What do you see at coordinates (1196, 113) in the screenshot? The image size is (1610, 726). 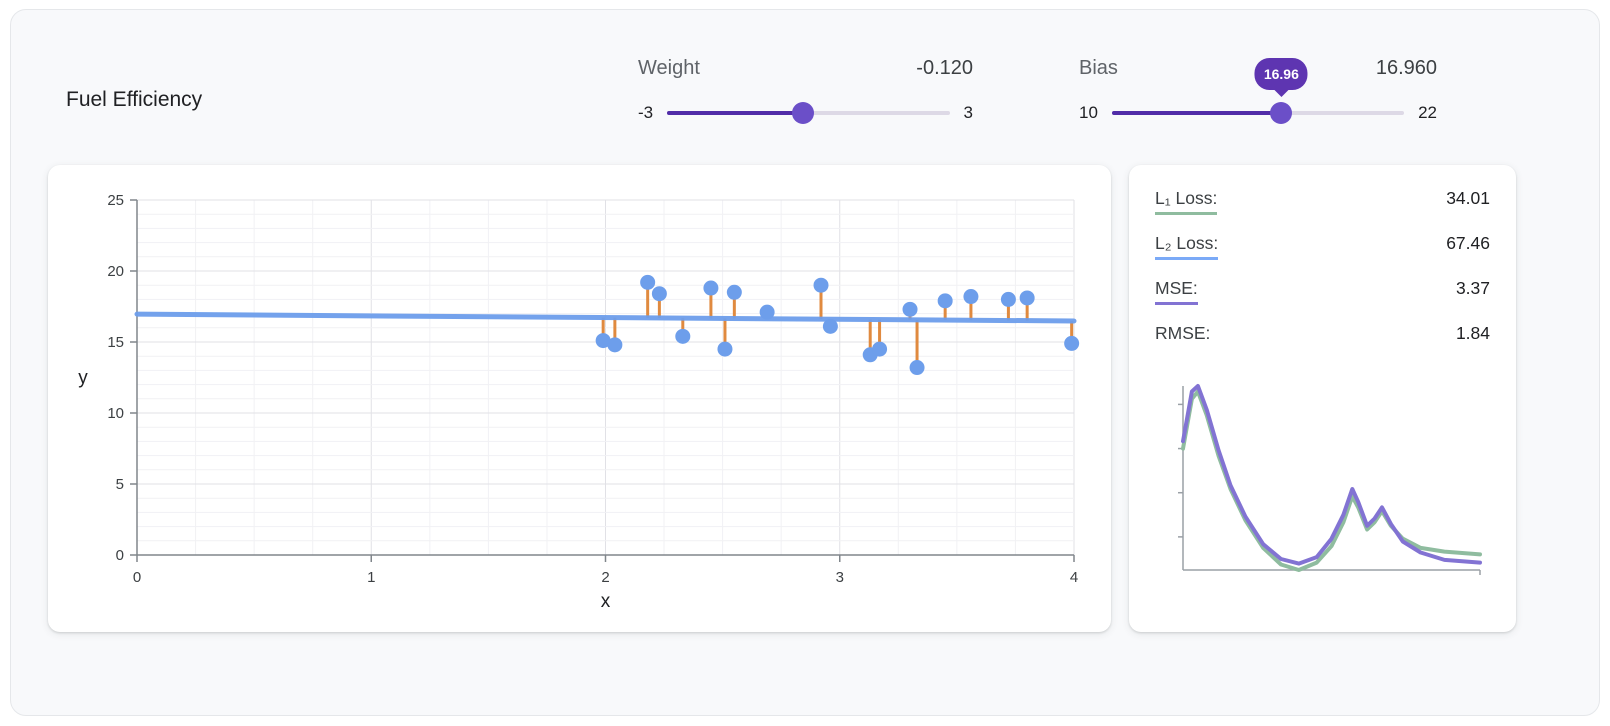 I see `bias-slider-fill` at bounding box center [1196, 113].